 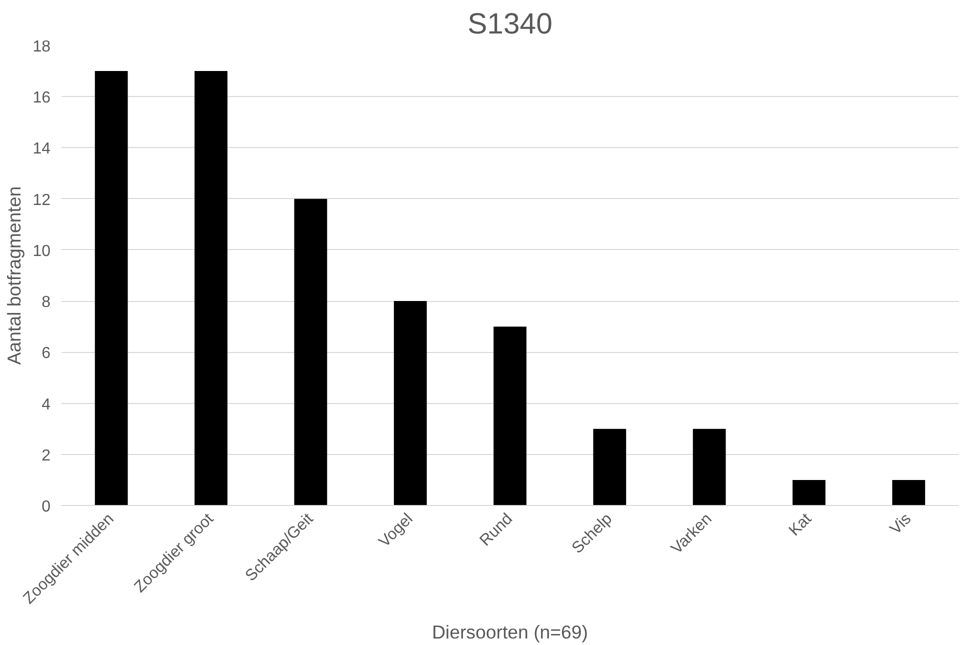 What do you see at coordinates (41, 47) in the screenshot?
I see `y-tick-label: 18` at bounding box center [41, 47].